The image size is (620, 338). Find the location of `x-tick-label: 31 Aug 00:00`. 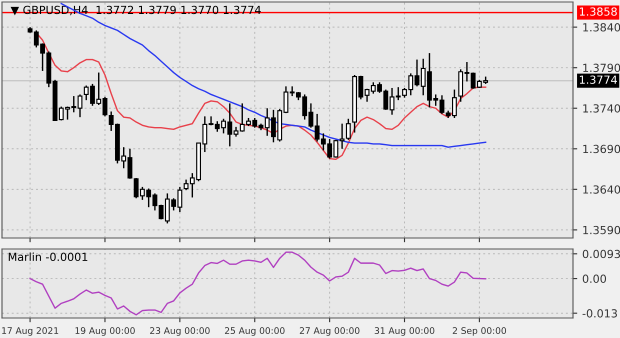

x-tick-label: 31 Aug 00:00 is located at coordinates (404, 331).